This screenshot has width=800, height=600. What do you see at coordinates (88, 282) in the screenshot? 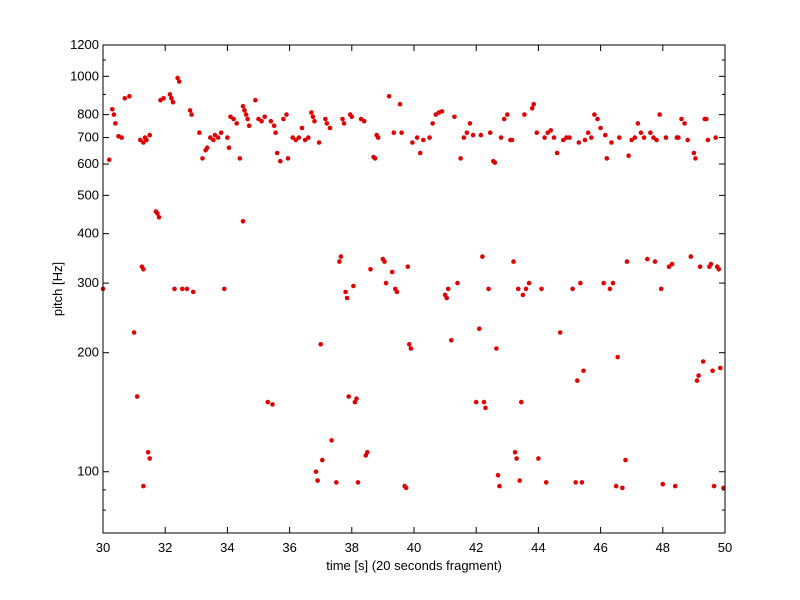
I see `y-tick-label: 300` at bounding box center [88, 282].